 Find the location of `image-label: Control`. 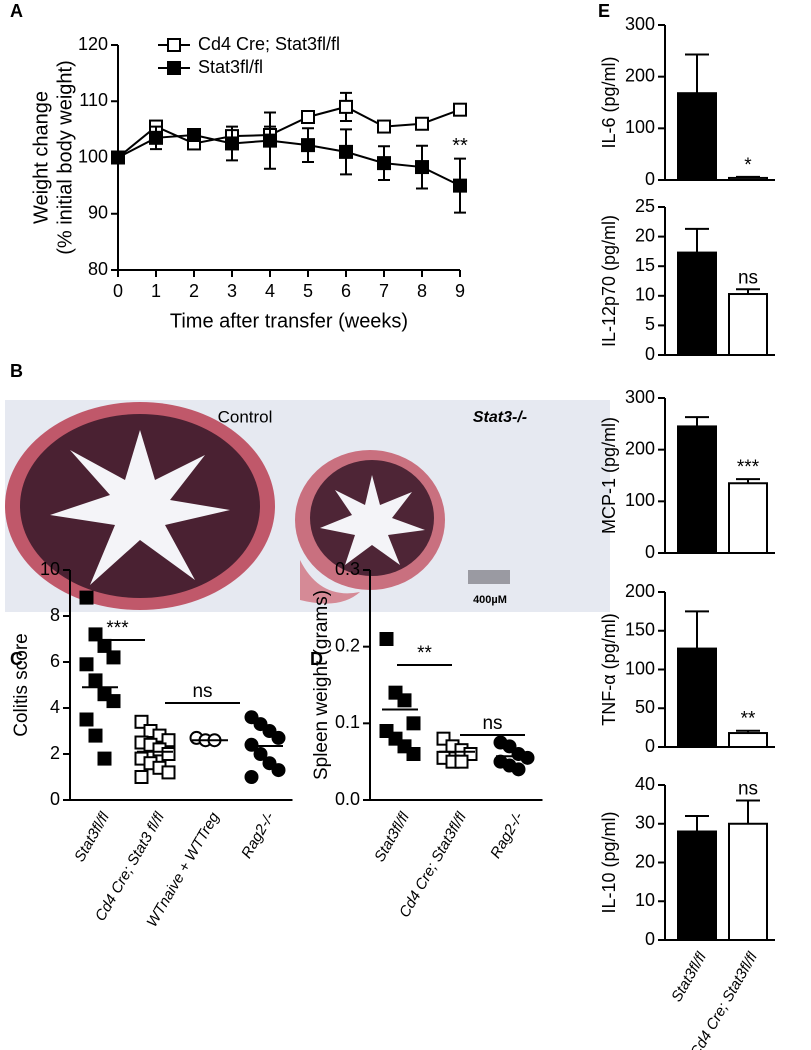

image-label: Control is located at coordinates (245, 416).